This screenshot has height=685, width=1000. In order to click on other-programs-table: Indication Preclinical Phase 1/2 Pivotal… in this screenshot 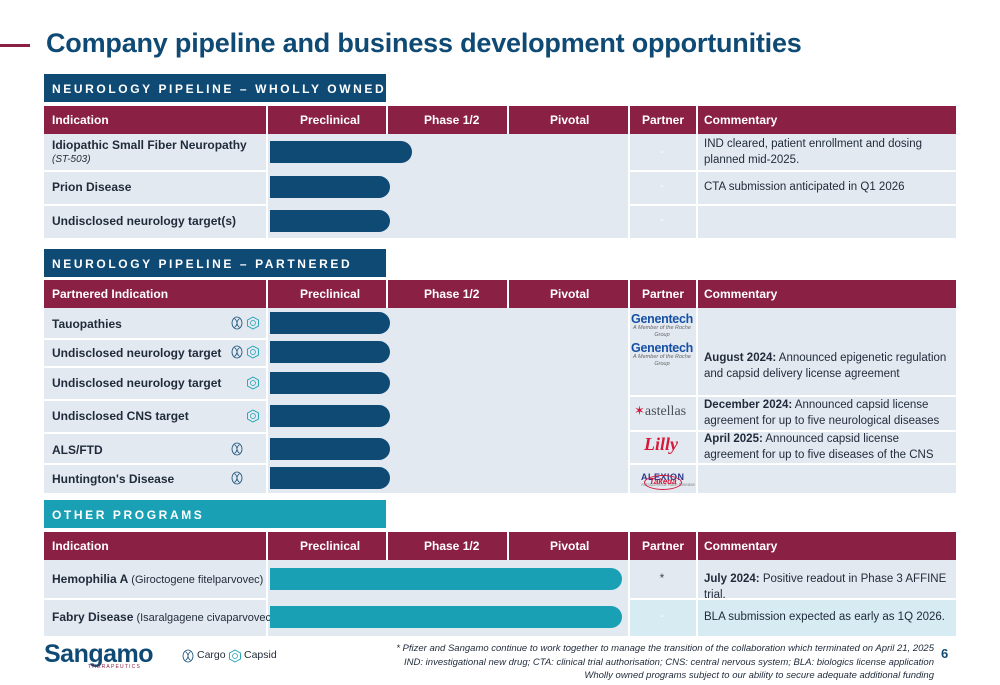, I will do `click(500, 584)`.